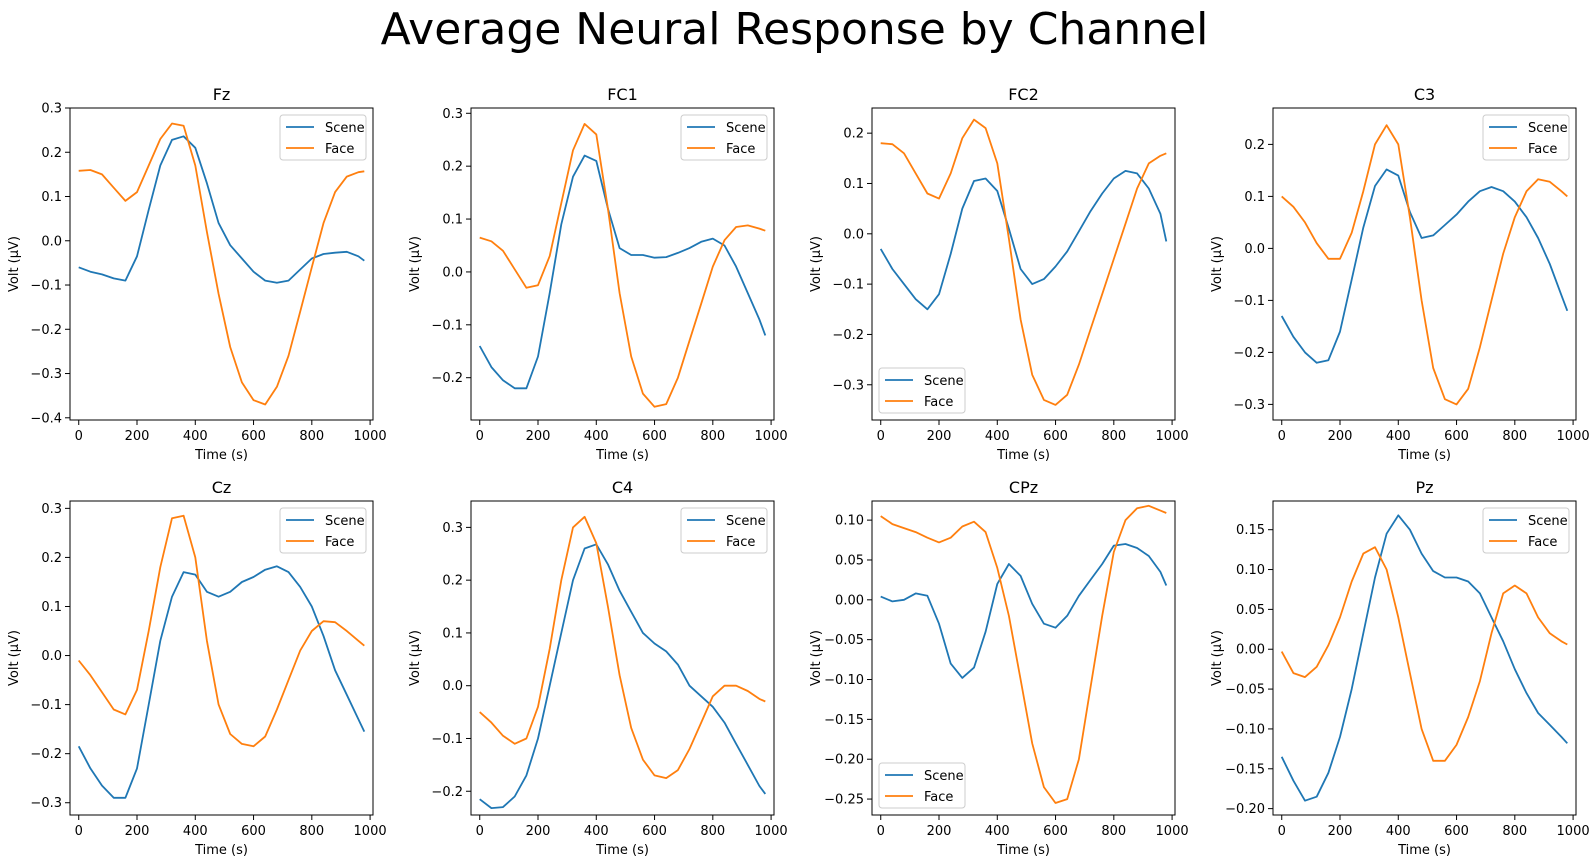 Image resolution: width=1589 pixels, height=865 pixels. I want to click on y-tick-label: 0.1, so click(1254, 197).